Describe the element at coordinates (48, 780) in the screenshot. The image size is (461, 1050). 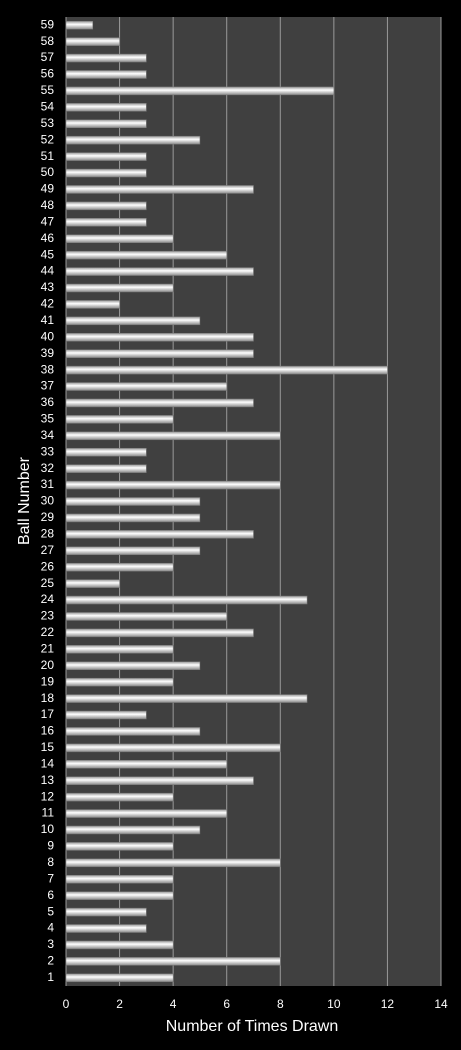
I see `y-tick-label: 13` at that location.